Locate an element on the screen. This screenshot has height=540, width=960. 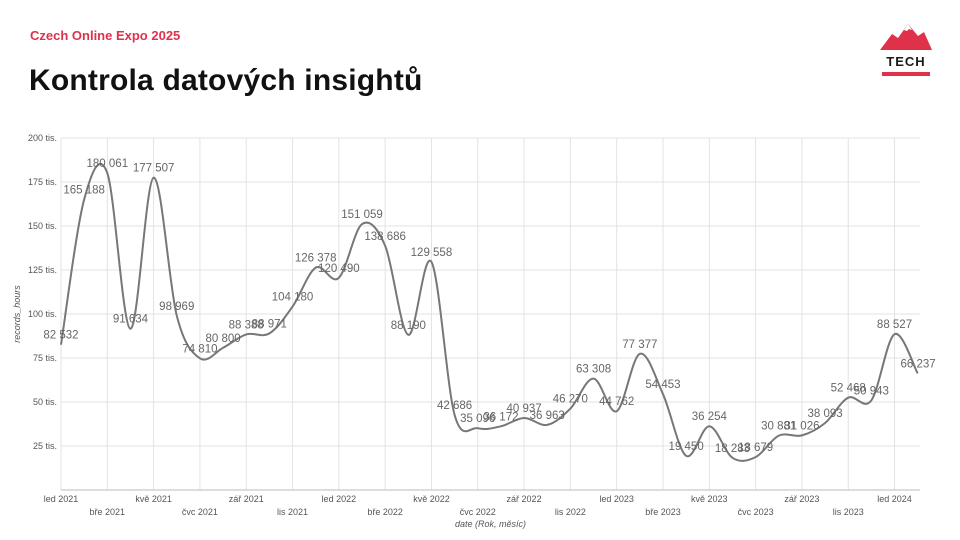
data-label: 66 237 is located at coordinates (917, 364).